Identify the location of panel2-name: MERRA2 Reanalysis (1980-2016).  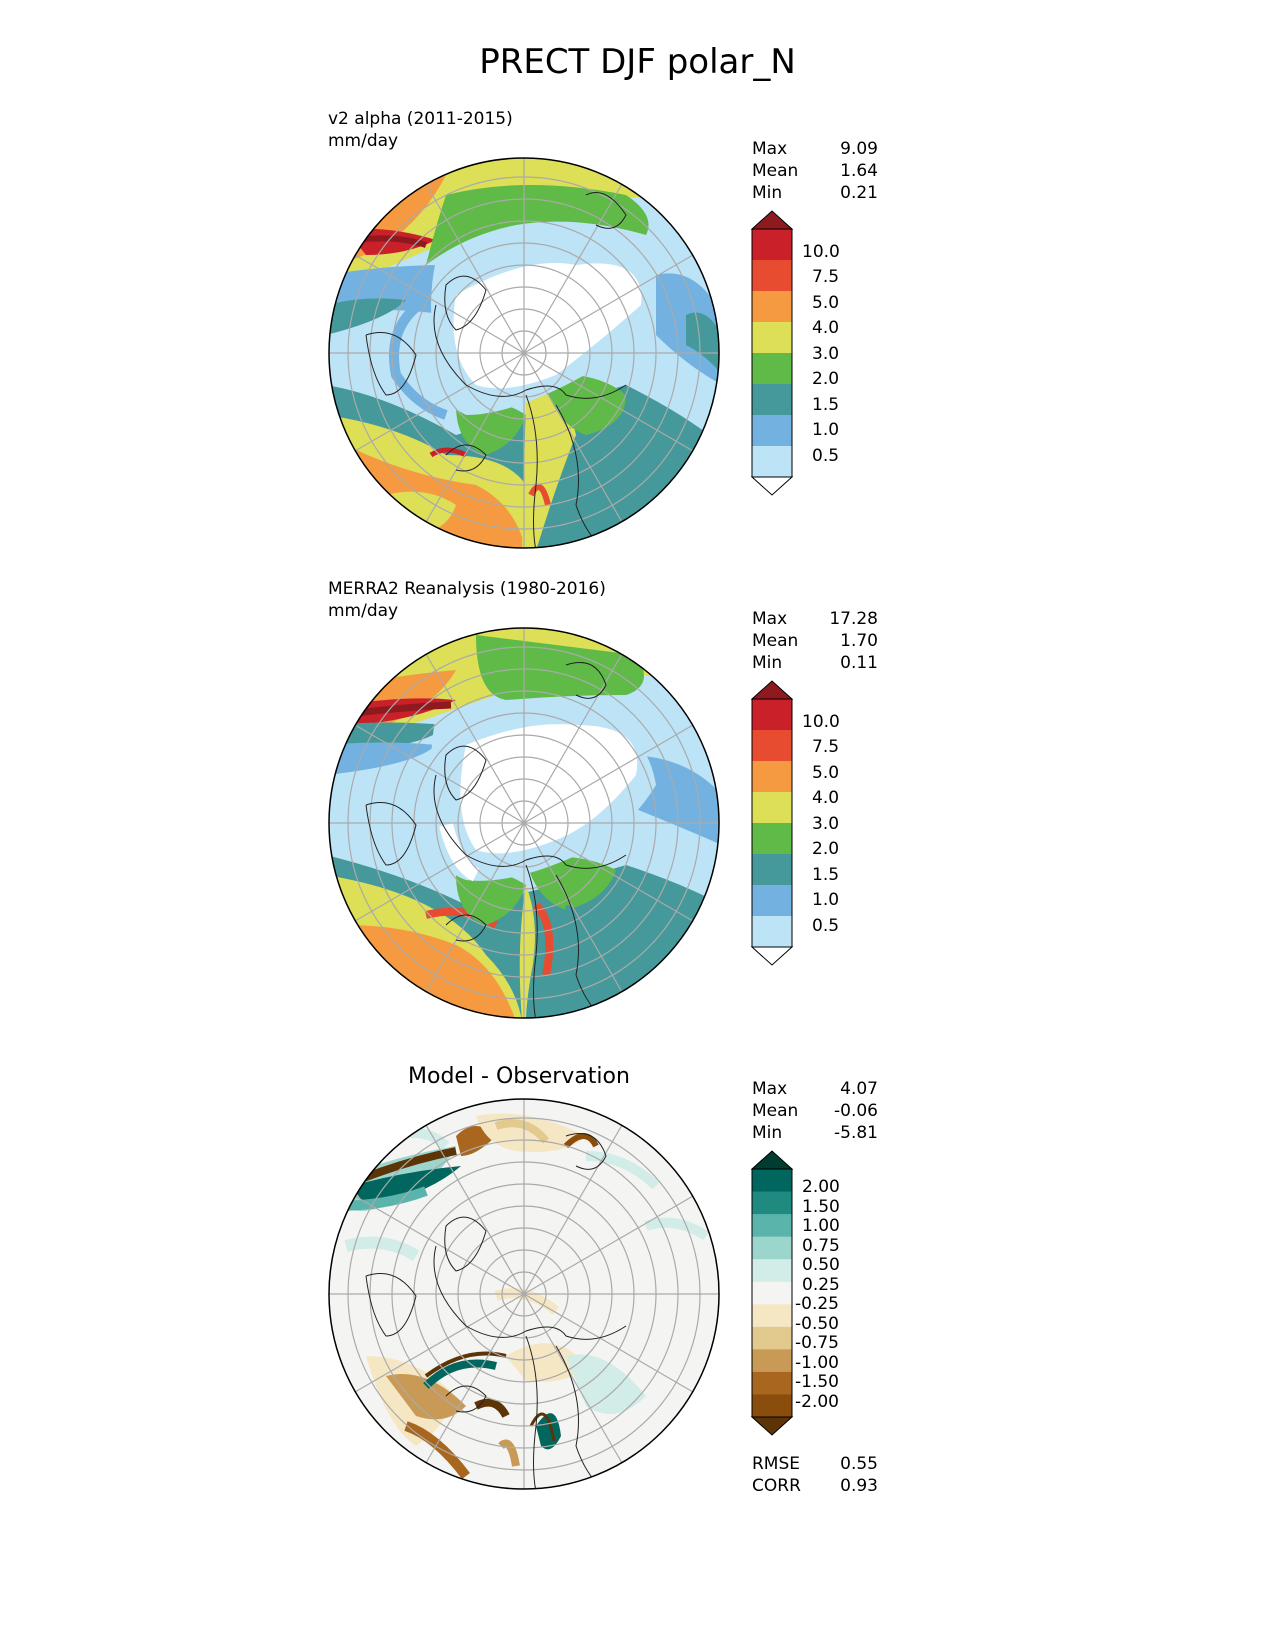
(467, 589).